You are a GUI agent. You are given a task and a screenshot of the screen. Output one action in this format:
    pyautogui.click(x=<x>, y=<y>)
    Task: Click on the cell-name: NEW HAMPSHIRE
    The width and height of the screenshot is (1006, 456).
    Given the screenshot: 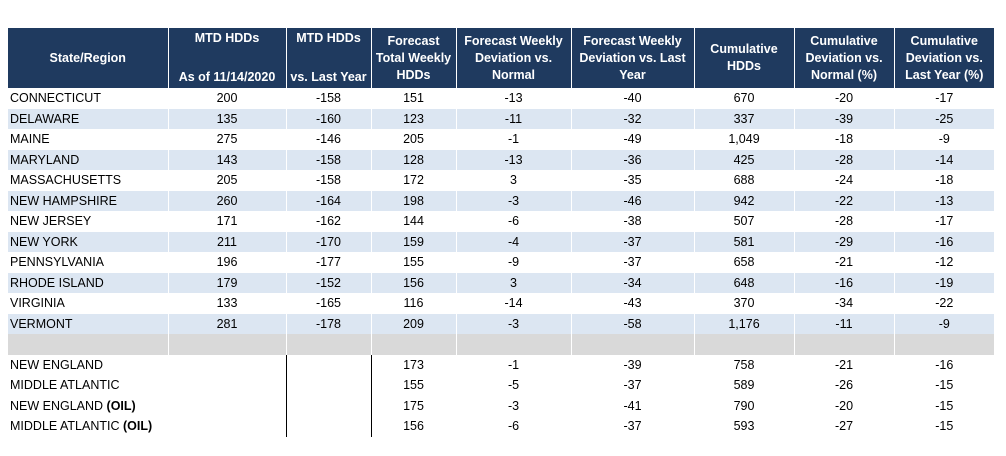 What is the action you would take?
    pyautogui.click(x=88, y=200)
    